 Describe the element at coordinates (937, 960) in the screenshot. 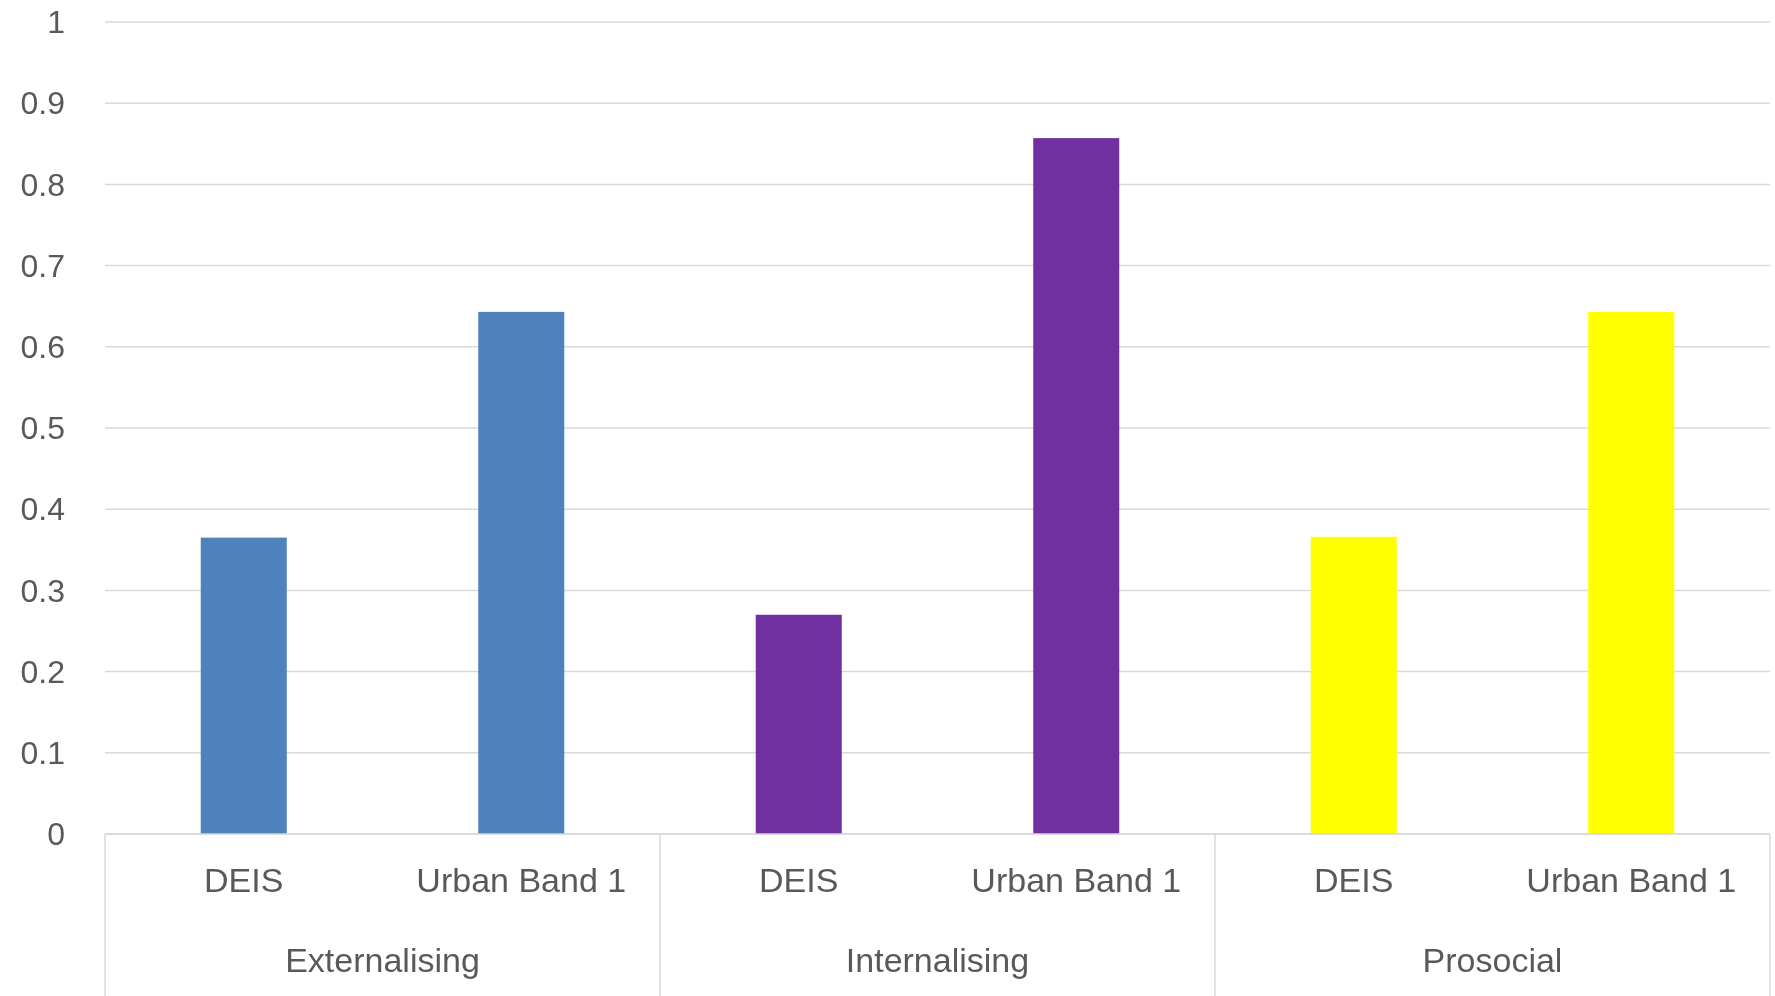

I see `text: Internalising` at that location.